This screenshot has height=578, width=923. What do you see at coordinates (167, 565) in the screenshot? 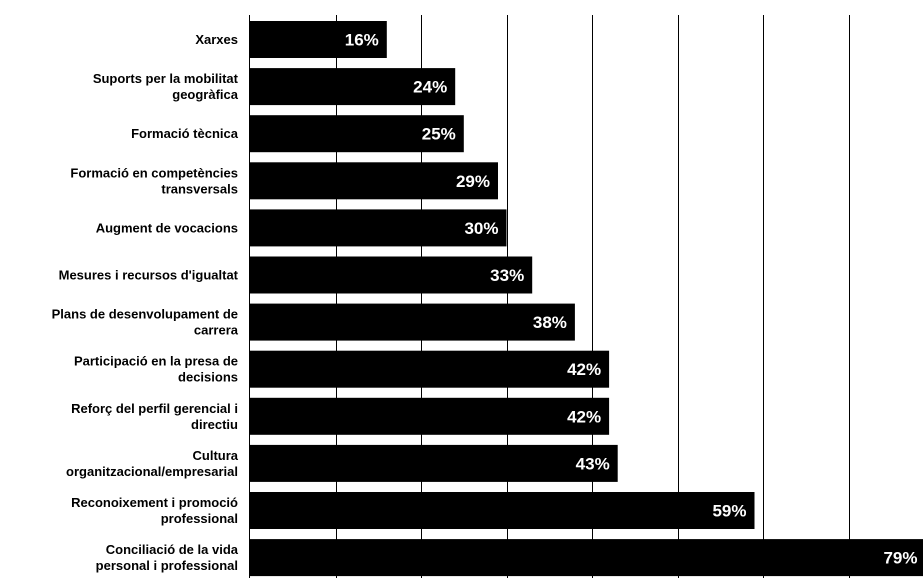
I see `category-label-line: personal i professional` at bounding box center [167, 565].